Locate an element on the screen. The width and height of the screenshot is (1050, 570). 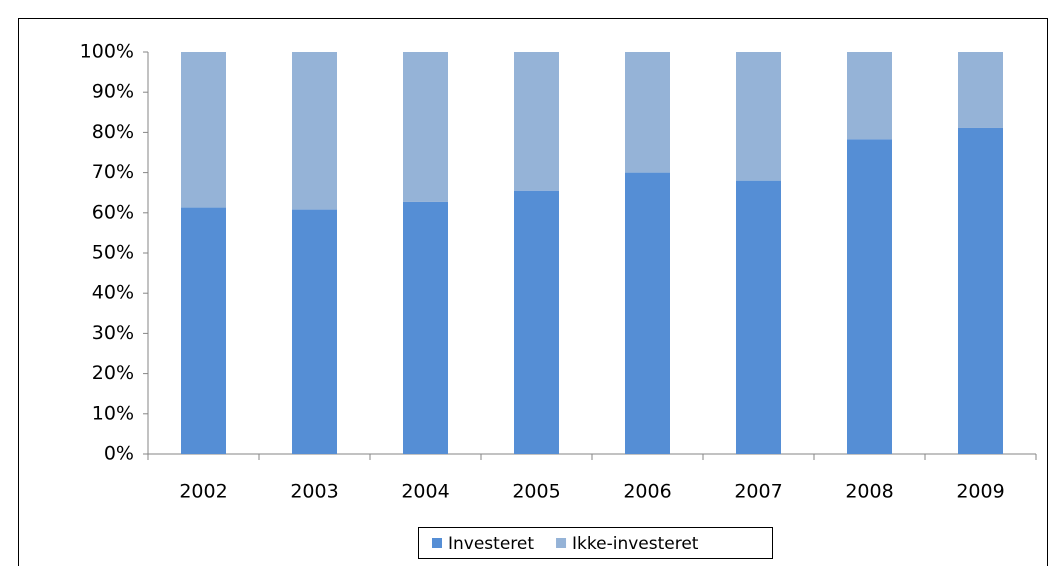
y-tick-label: 80% is located at coordinates (113, 132).